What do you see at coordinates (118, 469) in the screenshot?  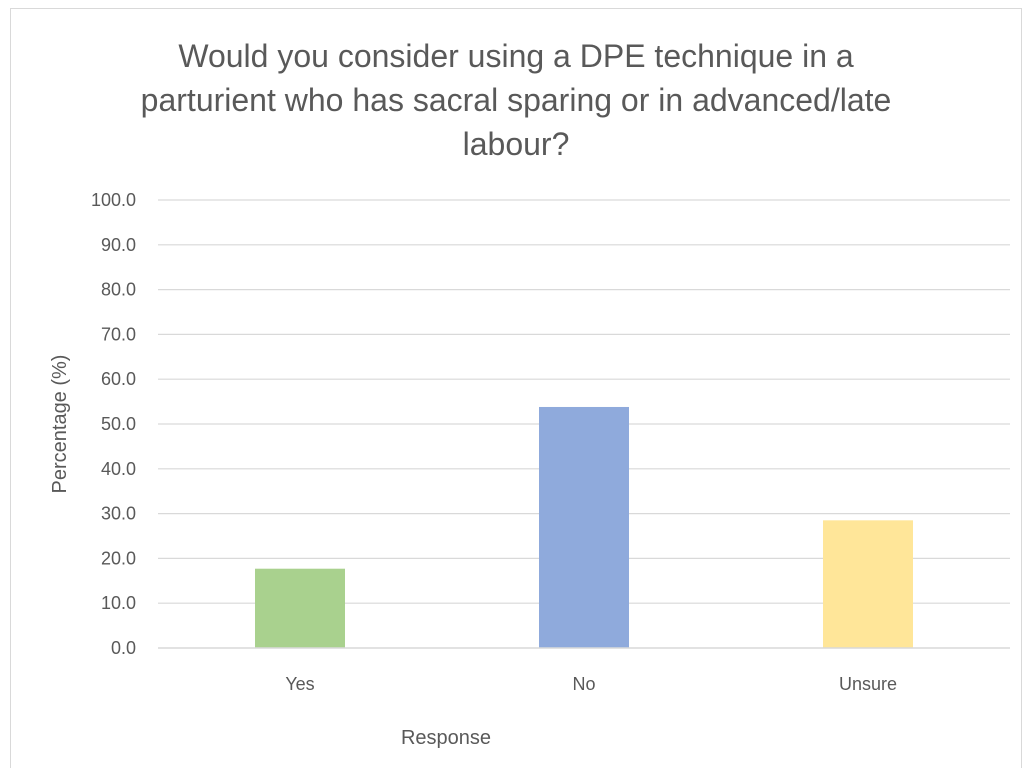 I see `y-tick-label: 40.0` at bounding box center [118, 469].